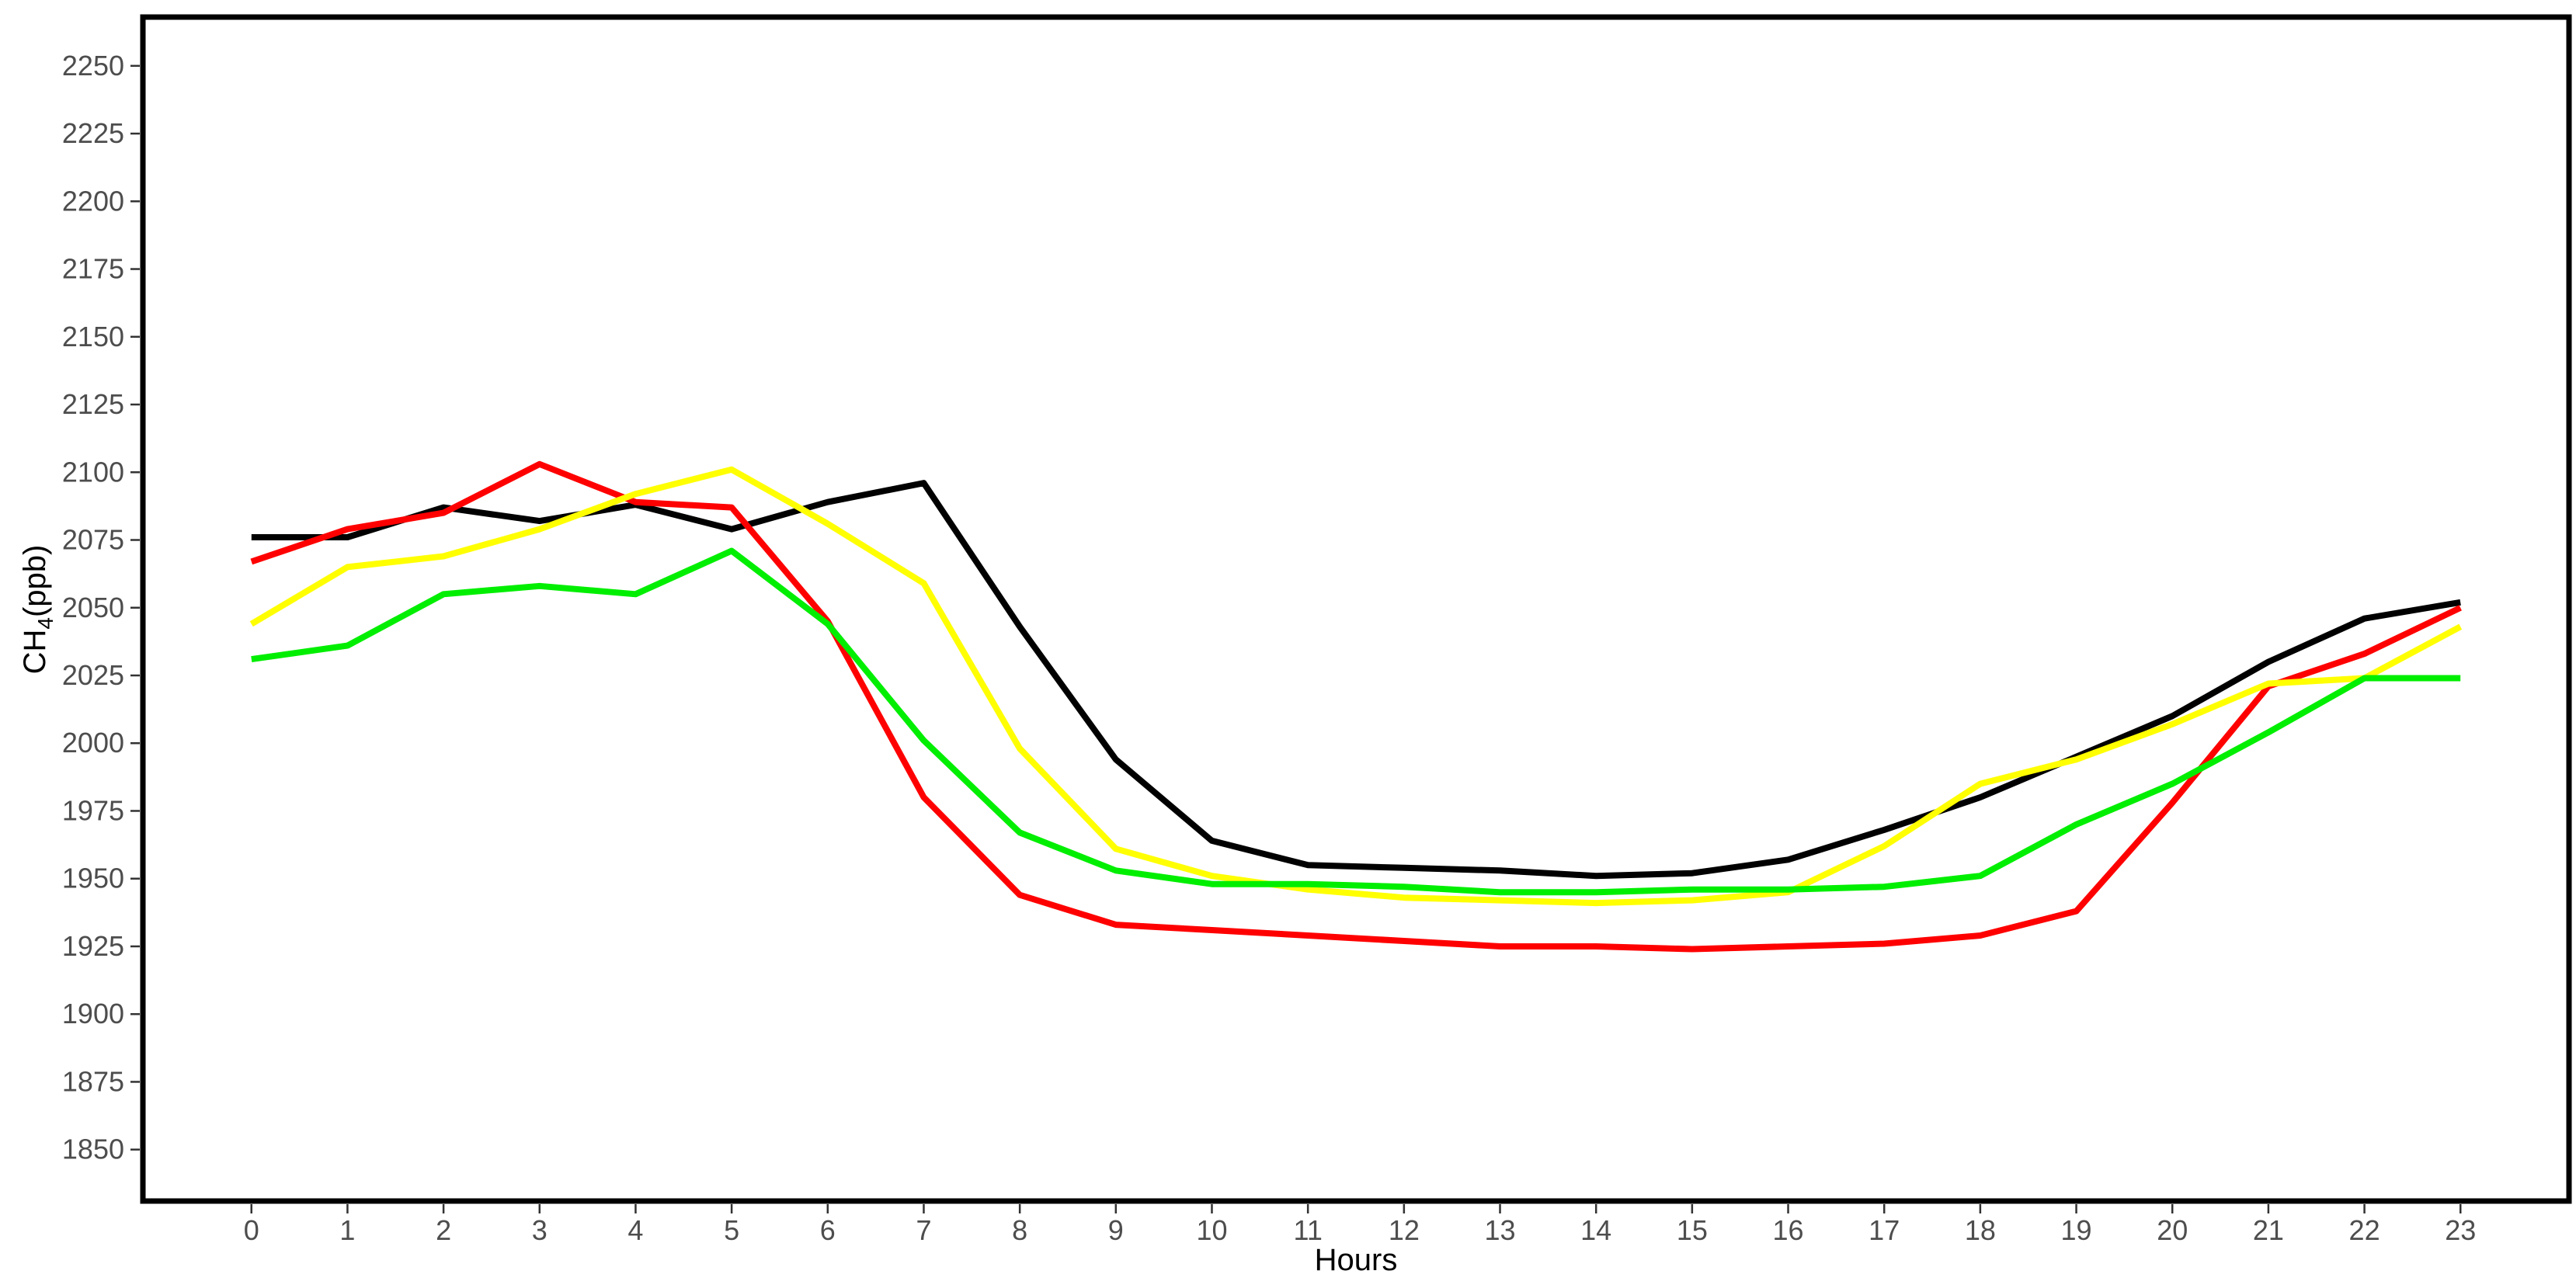  What do you see at coordinates (2076, 1230) in the screenshot?
I see `x-tick-label: 19` at bounding box center [2076, 1230].